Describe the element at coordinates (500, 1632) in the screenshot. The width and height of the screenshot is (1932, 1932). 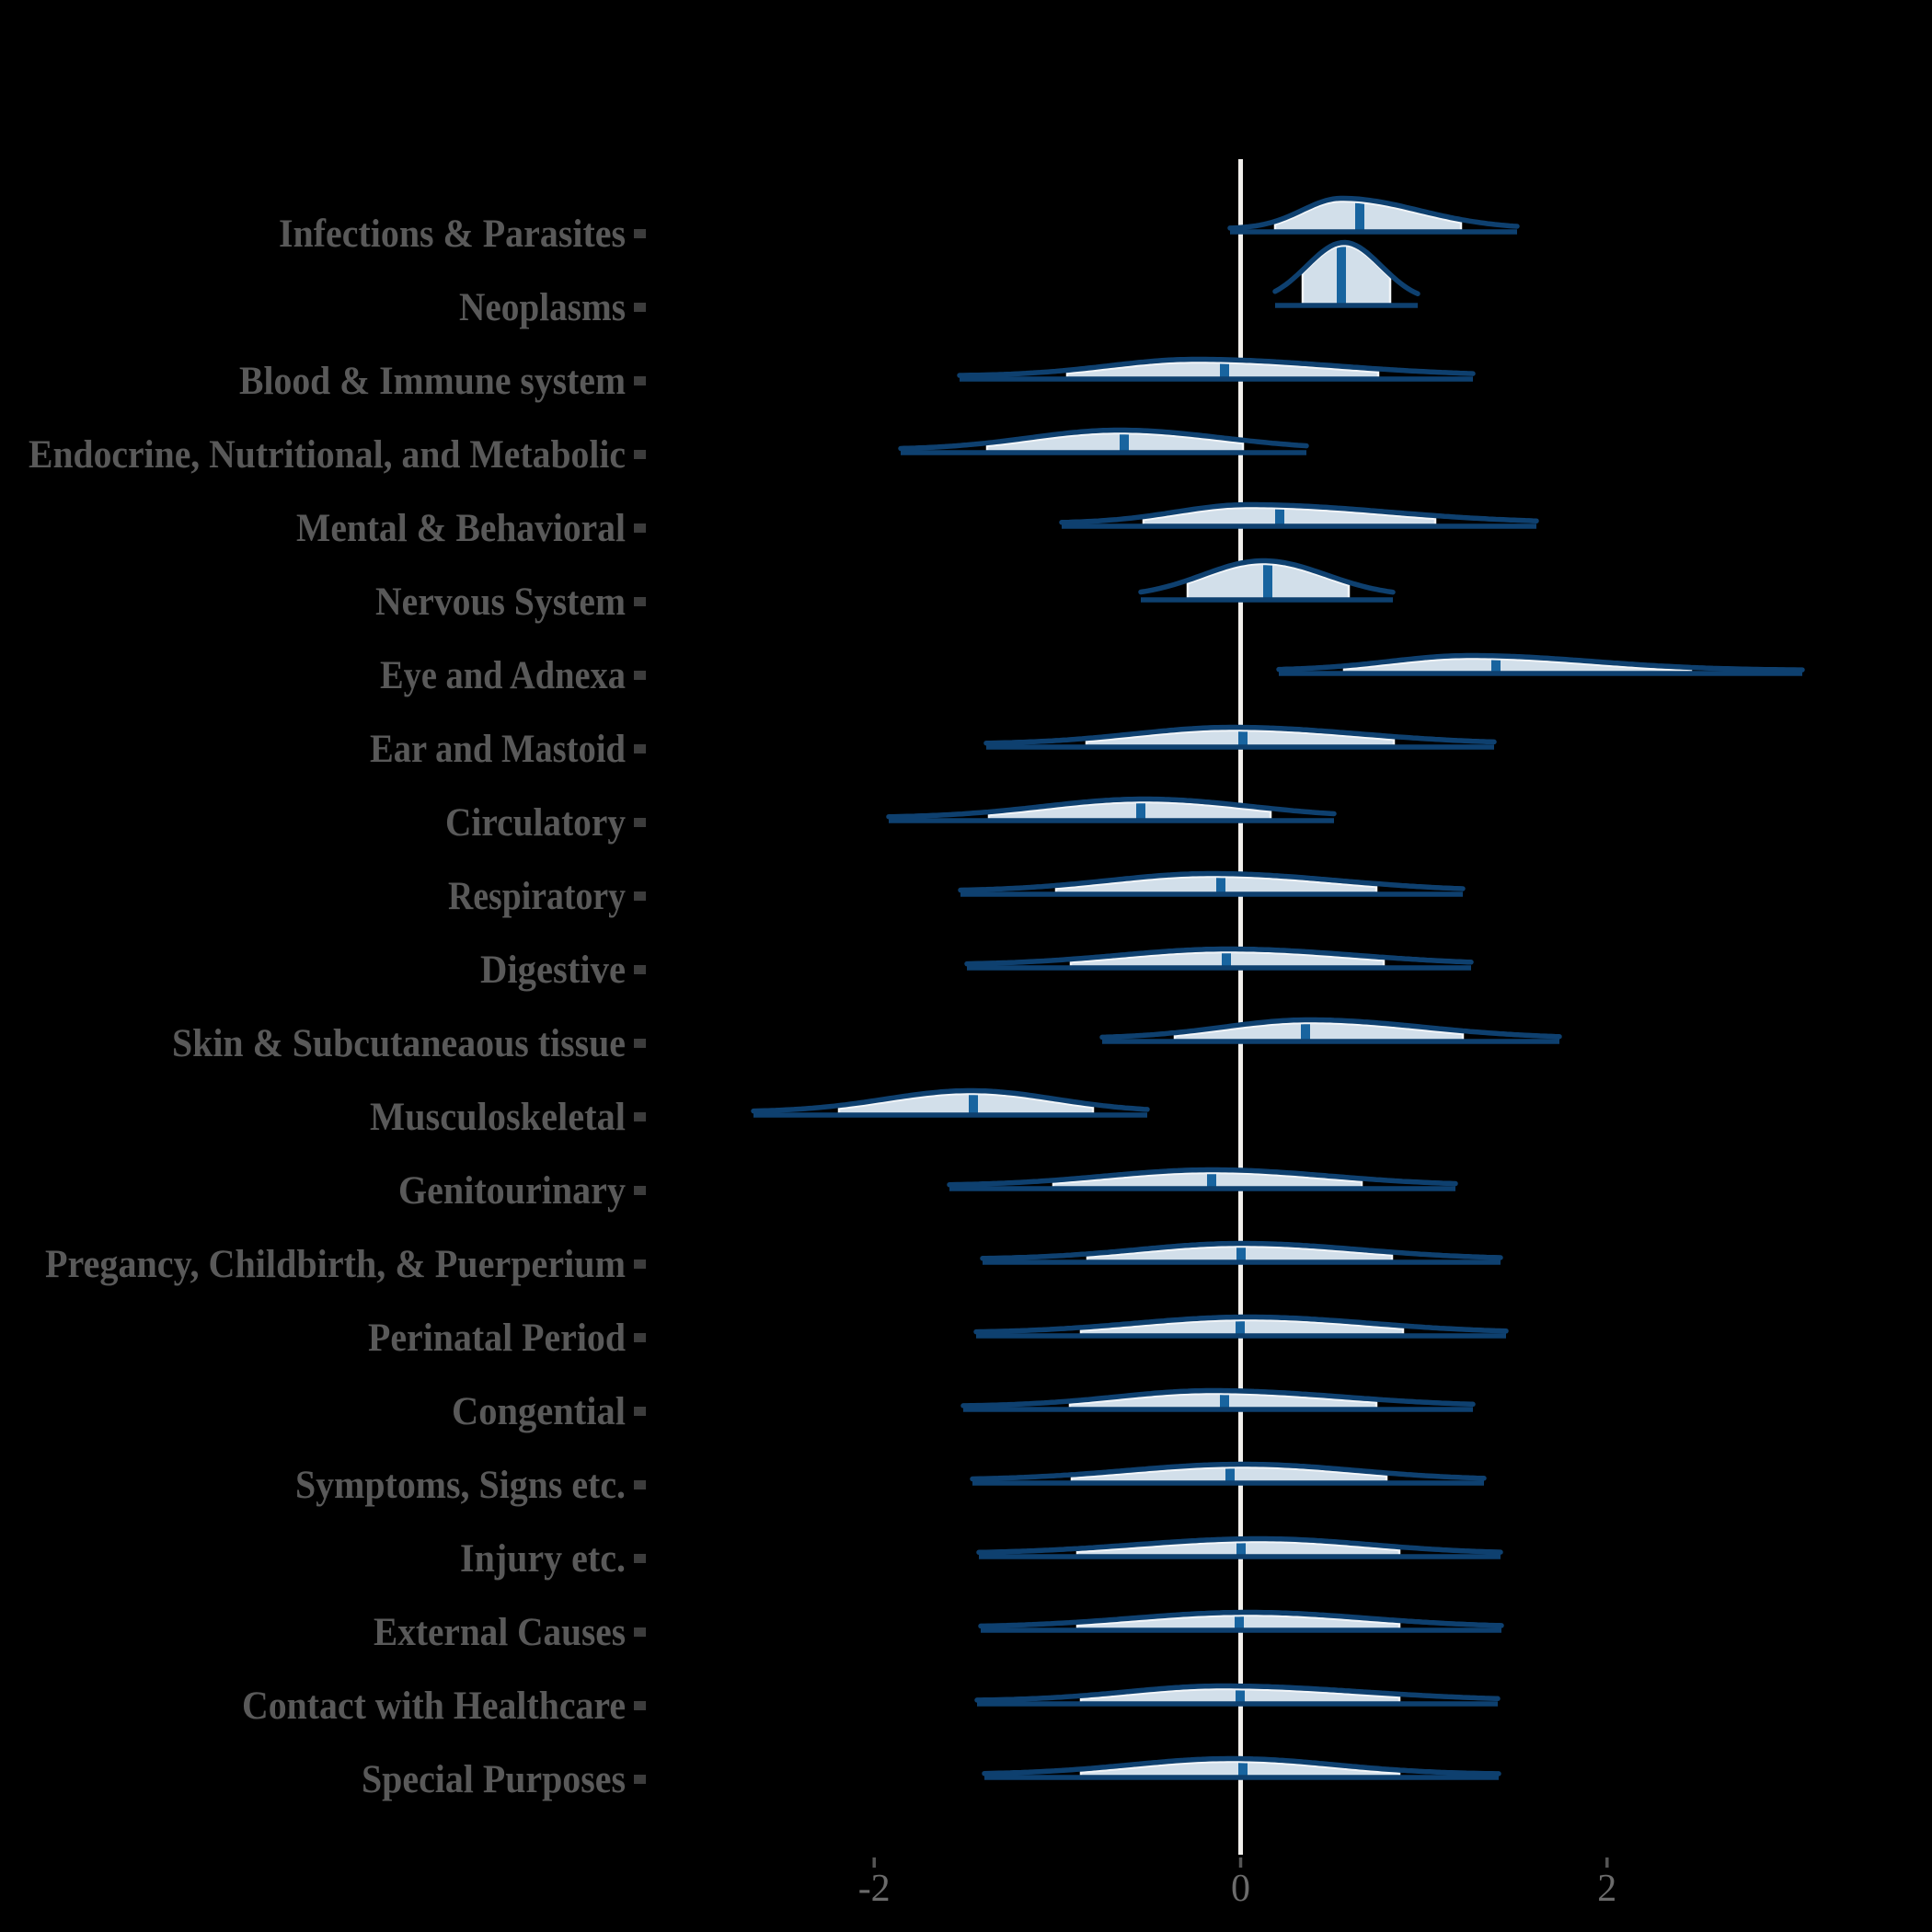
I see `svg-text: External Causes` at that location.